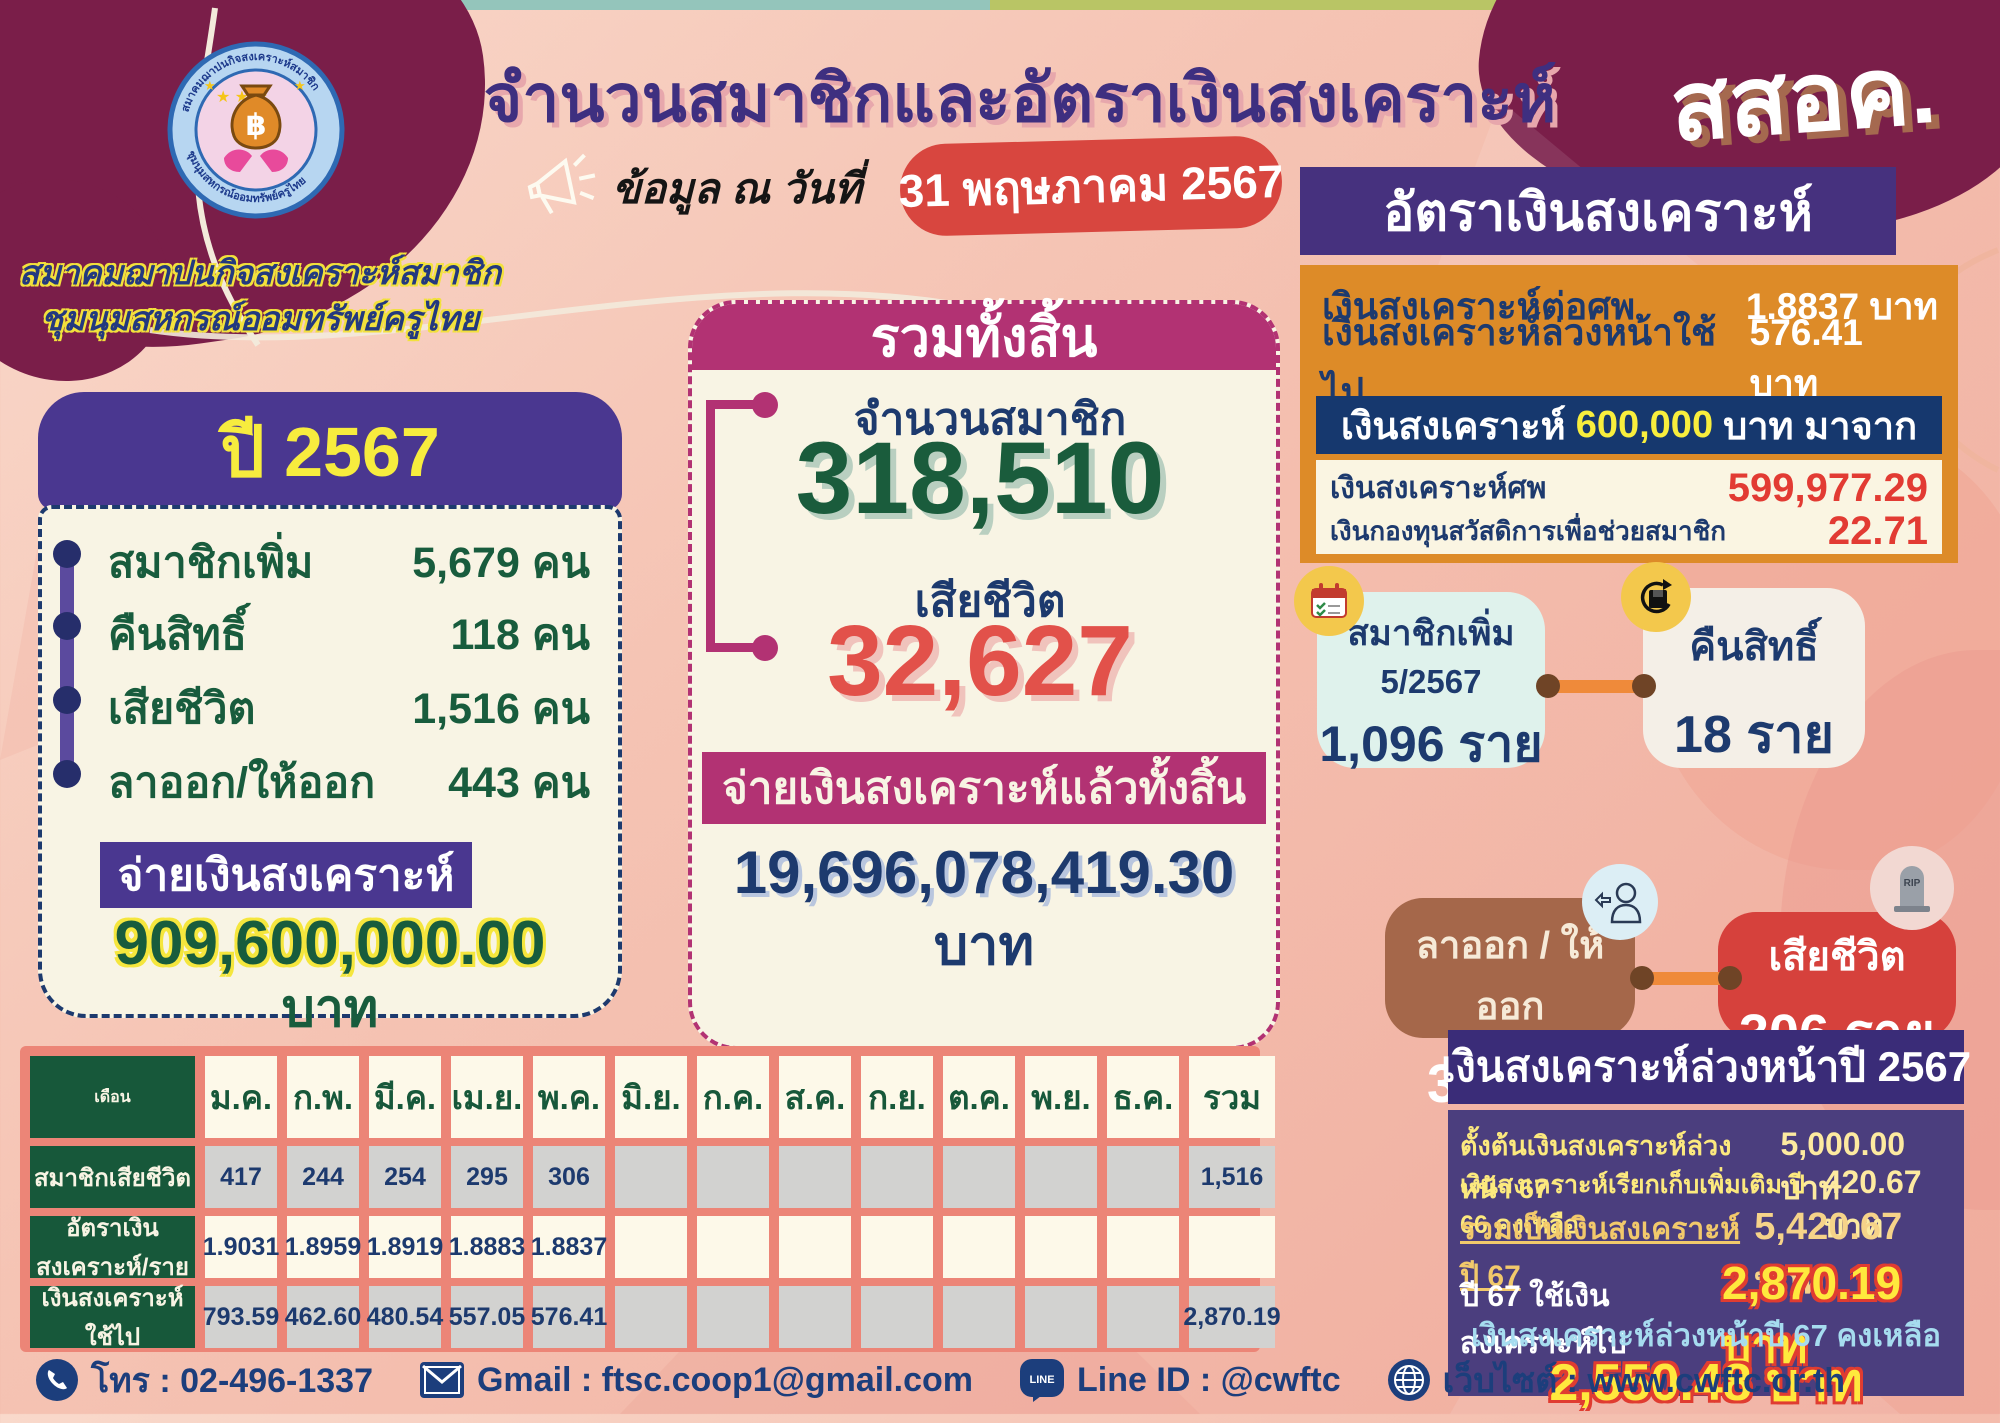  What do you see at coordinates (737, 188) in the screenshot?
I see `asof-label: ข้อมูล ณ วันที่` at bounding box center [737, 188].